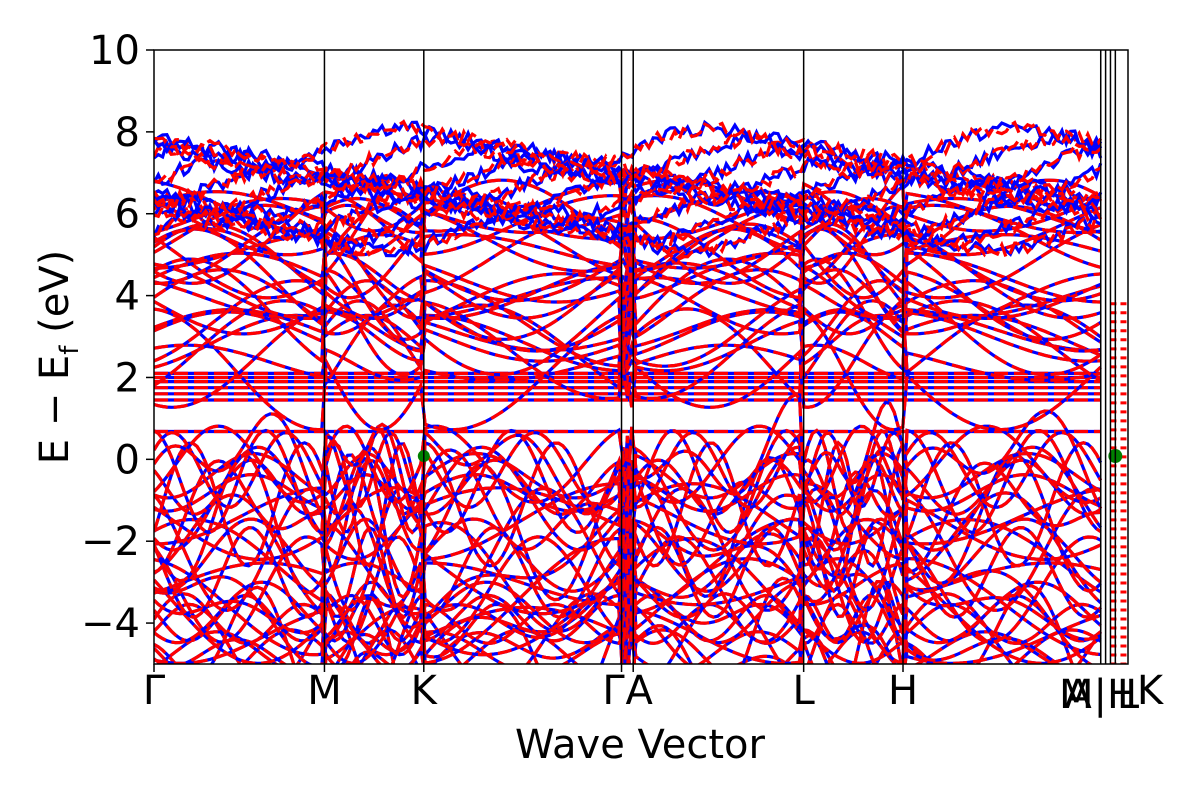  I want to click on x-axis: Γ M K Γ A L H AM|HLK, so click(654, 691).